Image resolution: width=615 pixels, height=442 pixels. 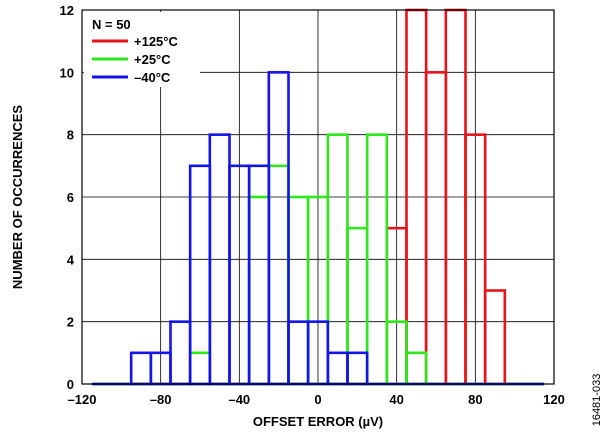 What do you see at coordinates (67, 72) in the screenshot?
I see `y-tick-label-5: 10` at bounding box center [67, 72].